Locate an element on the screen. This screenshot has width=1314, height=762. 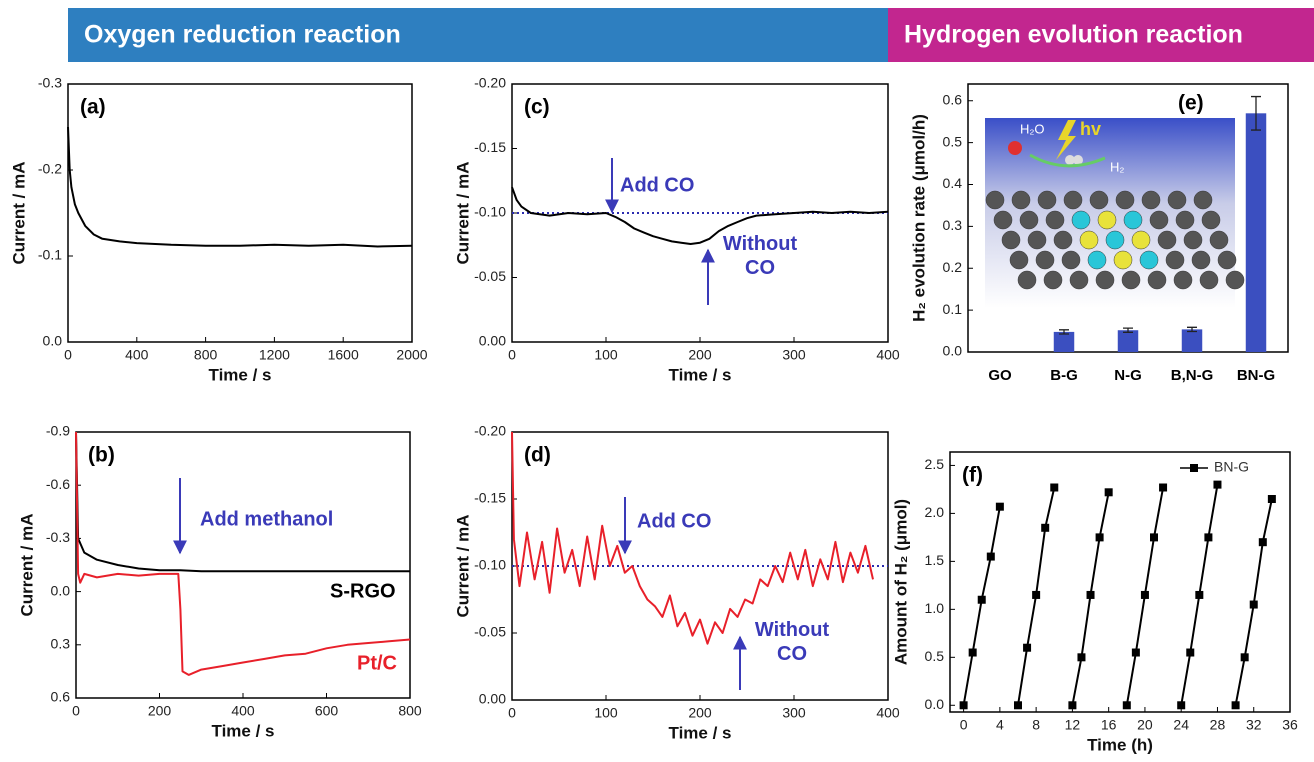
x-tick-label: 600 is located at coordinates (327, 711).